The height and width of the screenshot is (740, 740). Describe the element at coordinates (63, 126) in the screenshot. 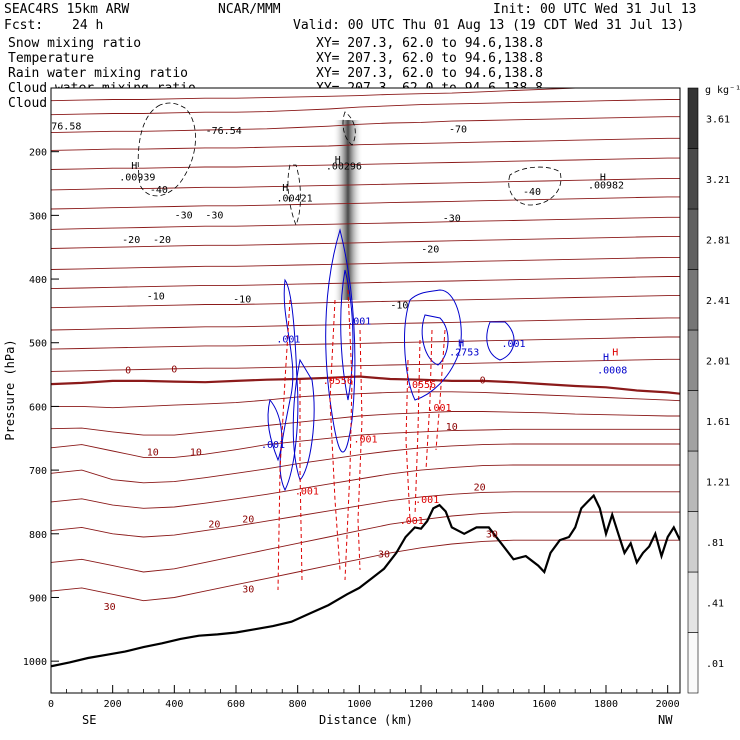

I see `contour-label-0: -76.58` at that location.